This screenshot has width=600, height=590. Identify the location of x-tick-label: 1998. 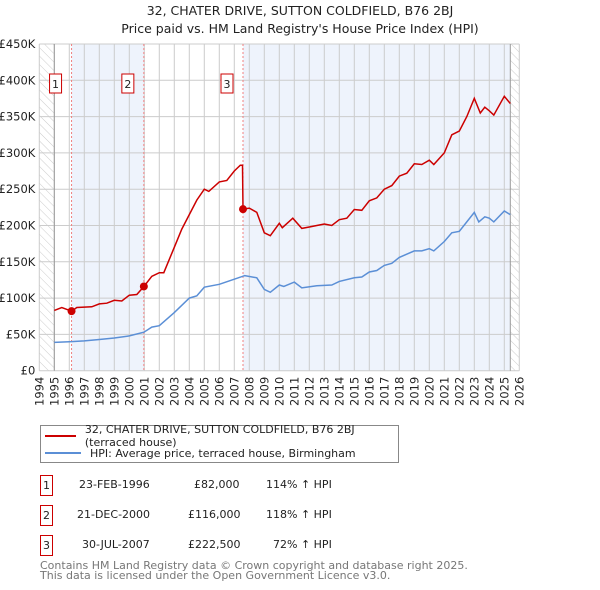
(99, 391).